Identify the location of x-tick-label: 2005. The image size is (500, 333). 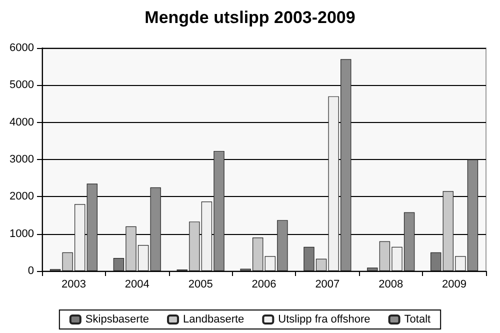
(200, 284).